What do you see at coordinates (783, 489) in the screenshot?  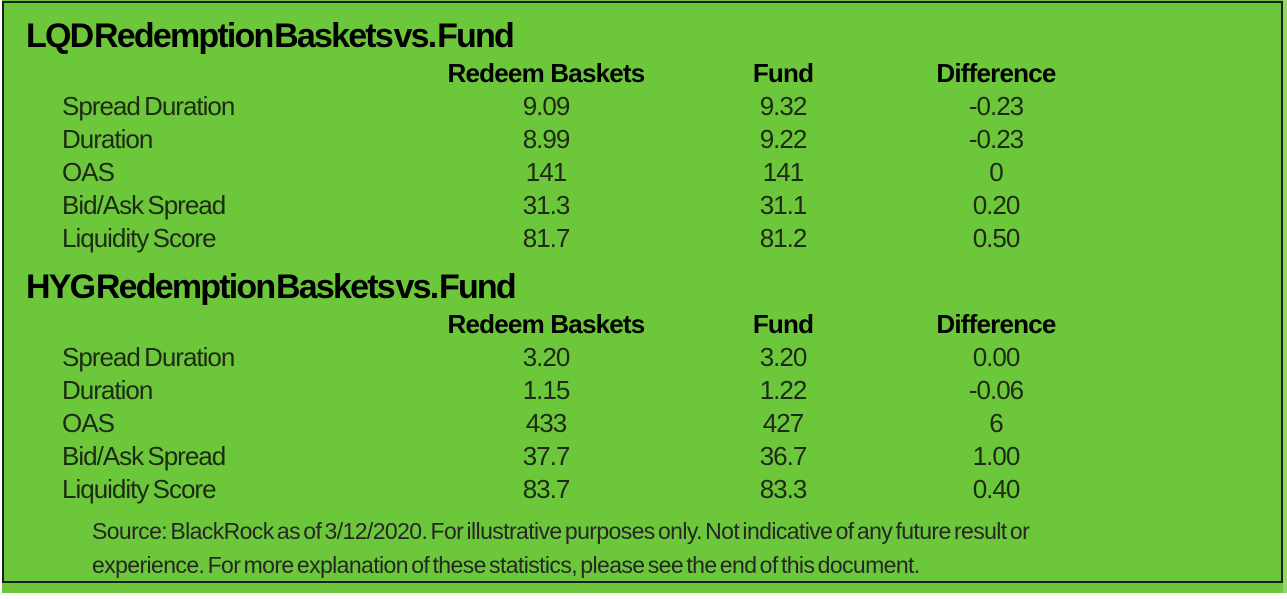 I see `cell-fund: 83.3` at bounding box center [783, 489].